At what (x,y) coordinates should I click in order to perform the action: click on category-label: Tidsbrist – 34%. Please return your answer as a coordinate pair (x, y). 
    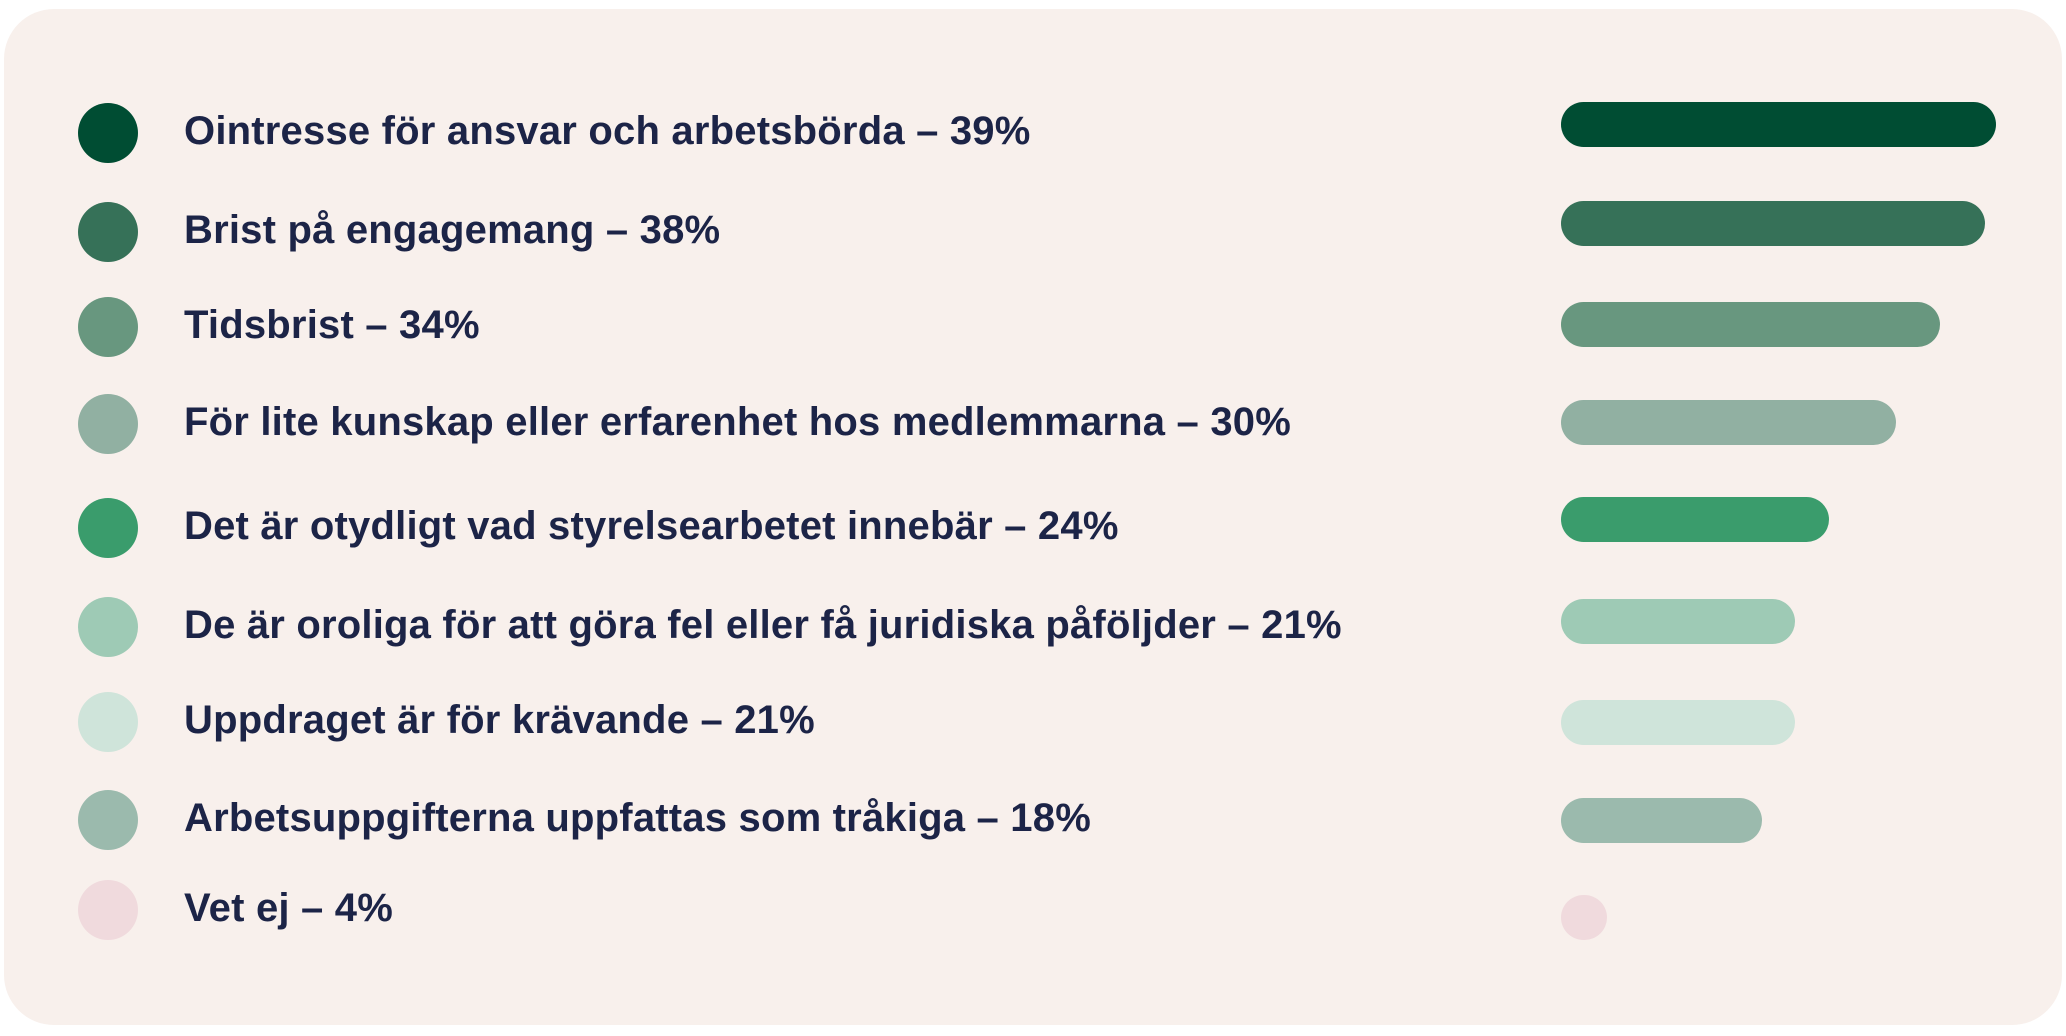
    Looking at the image, I should click on (332, 325).